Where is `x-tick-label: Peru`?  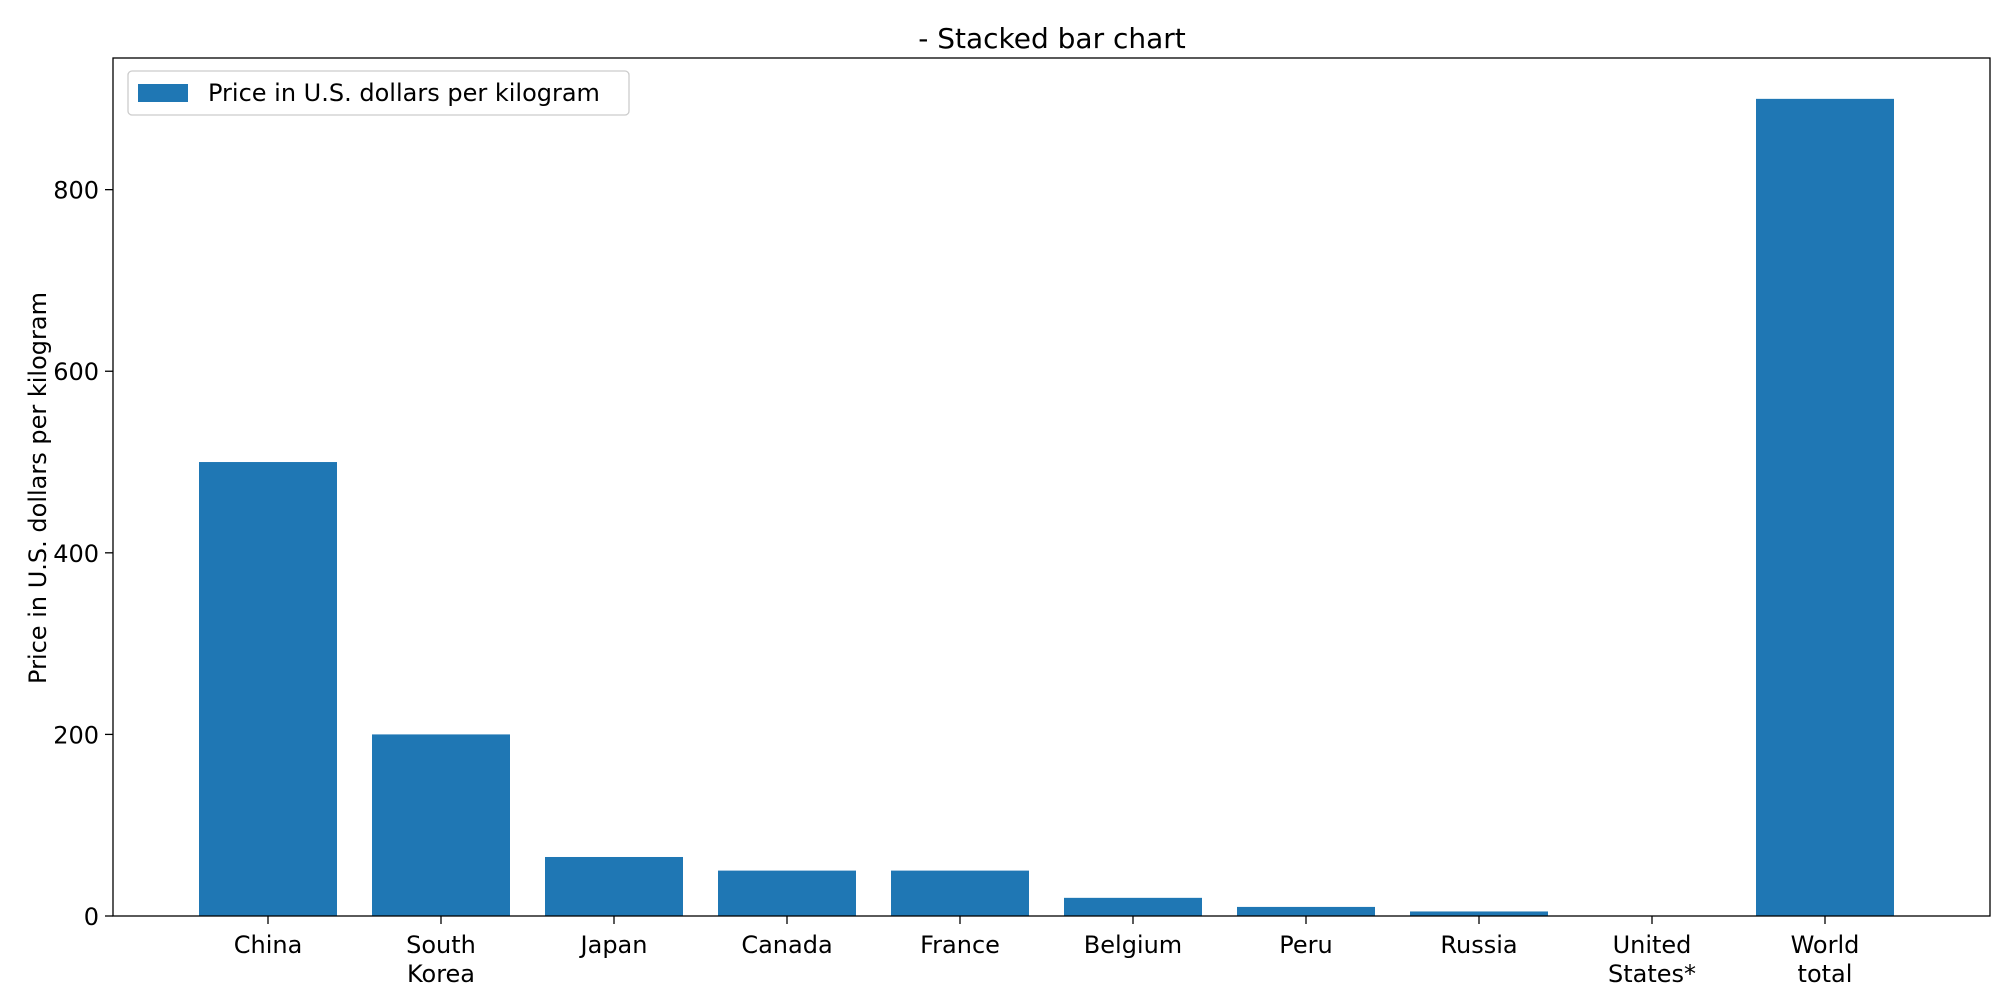 x-tick-label: Peru is located at coordinates (1305, 945).